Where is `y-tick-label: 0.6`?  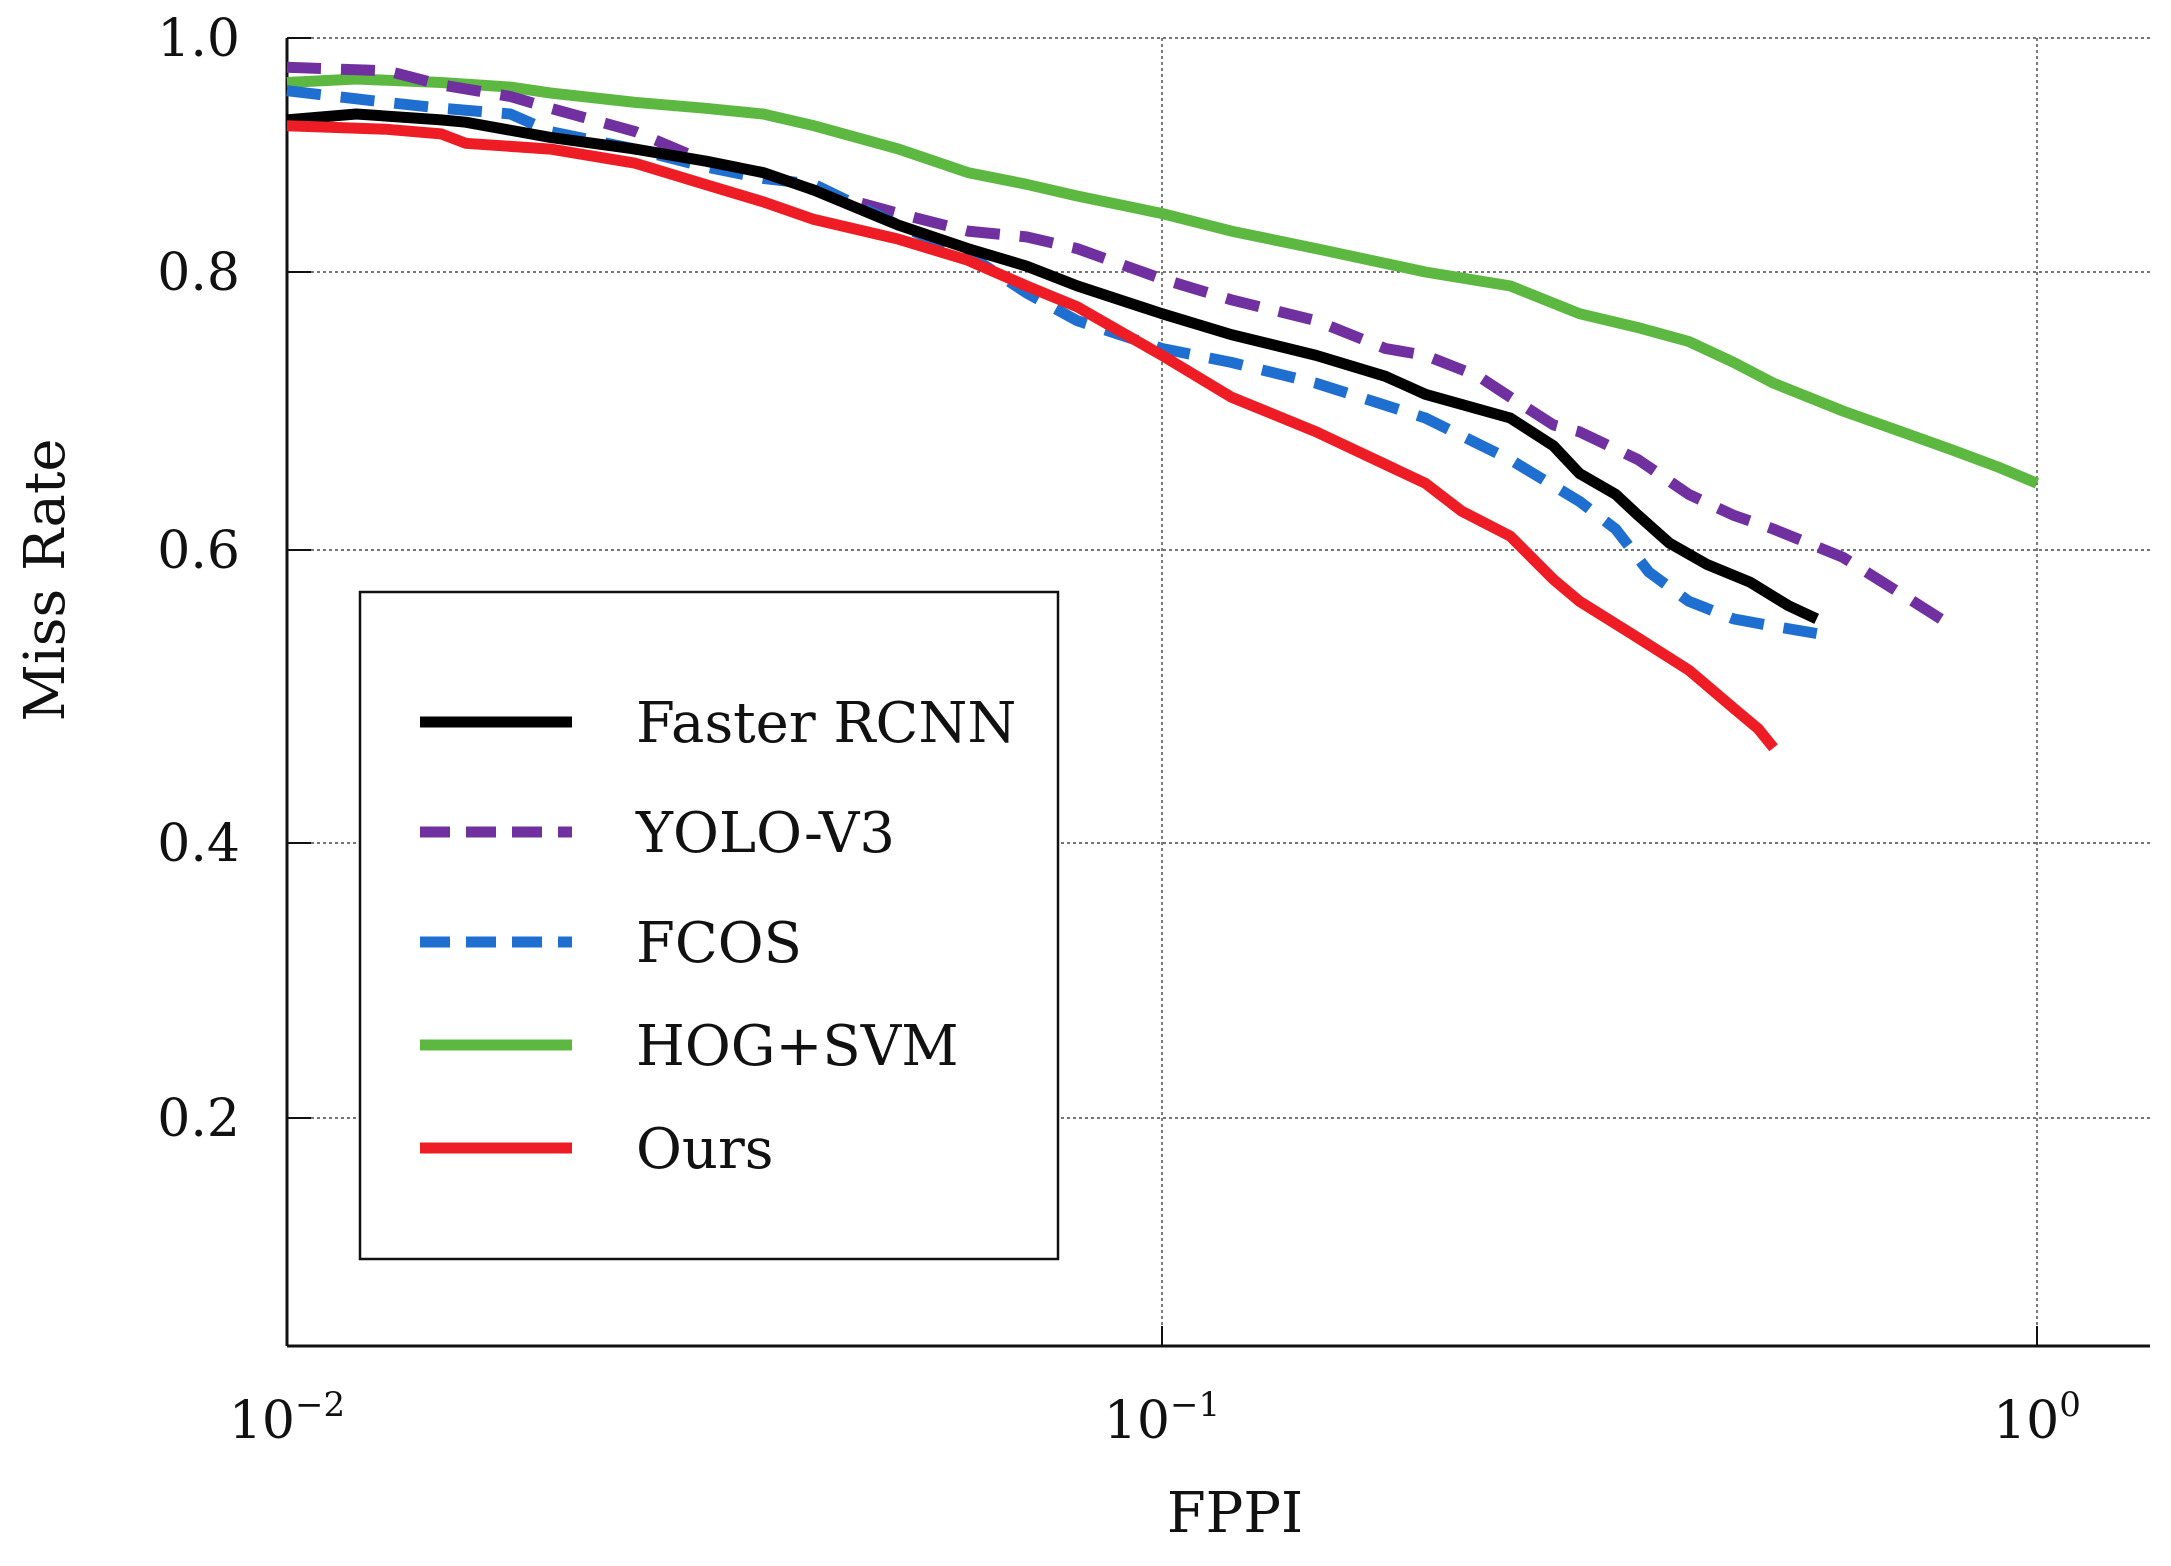 y-tick-label: 0.6 is located at coordinates (198, 551).